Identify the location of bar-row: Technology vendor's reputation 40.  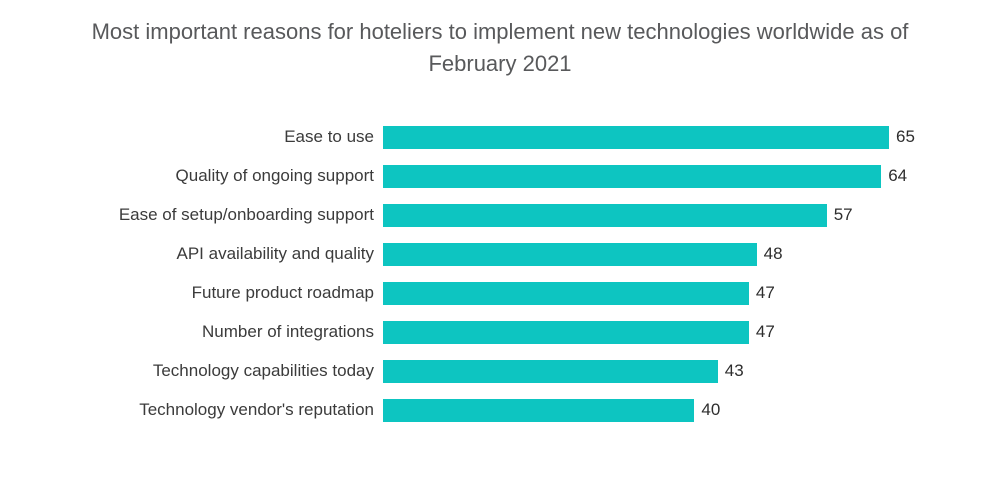
(500, 410).